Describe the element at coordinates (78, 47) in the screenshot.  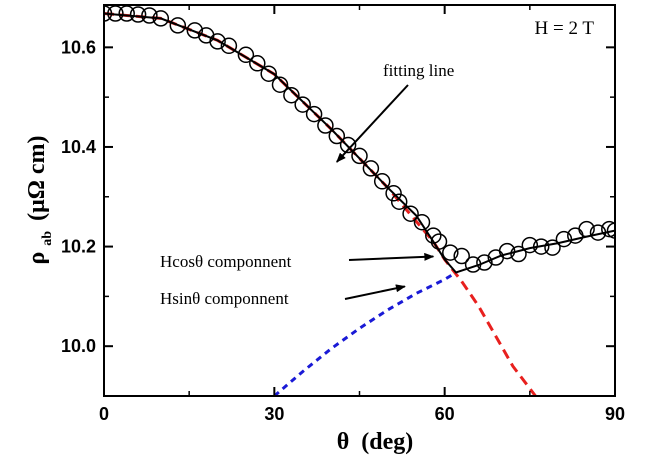
I see `y-tick-label: 10.6` at that location.